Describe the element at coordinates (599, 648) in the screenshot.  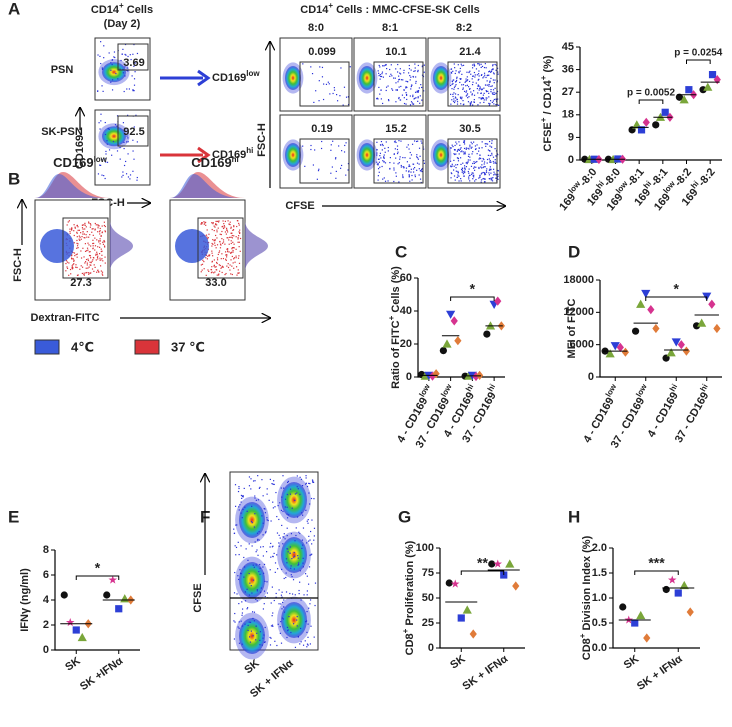
I see `y-tick-label: 0.0` at that location.